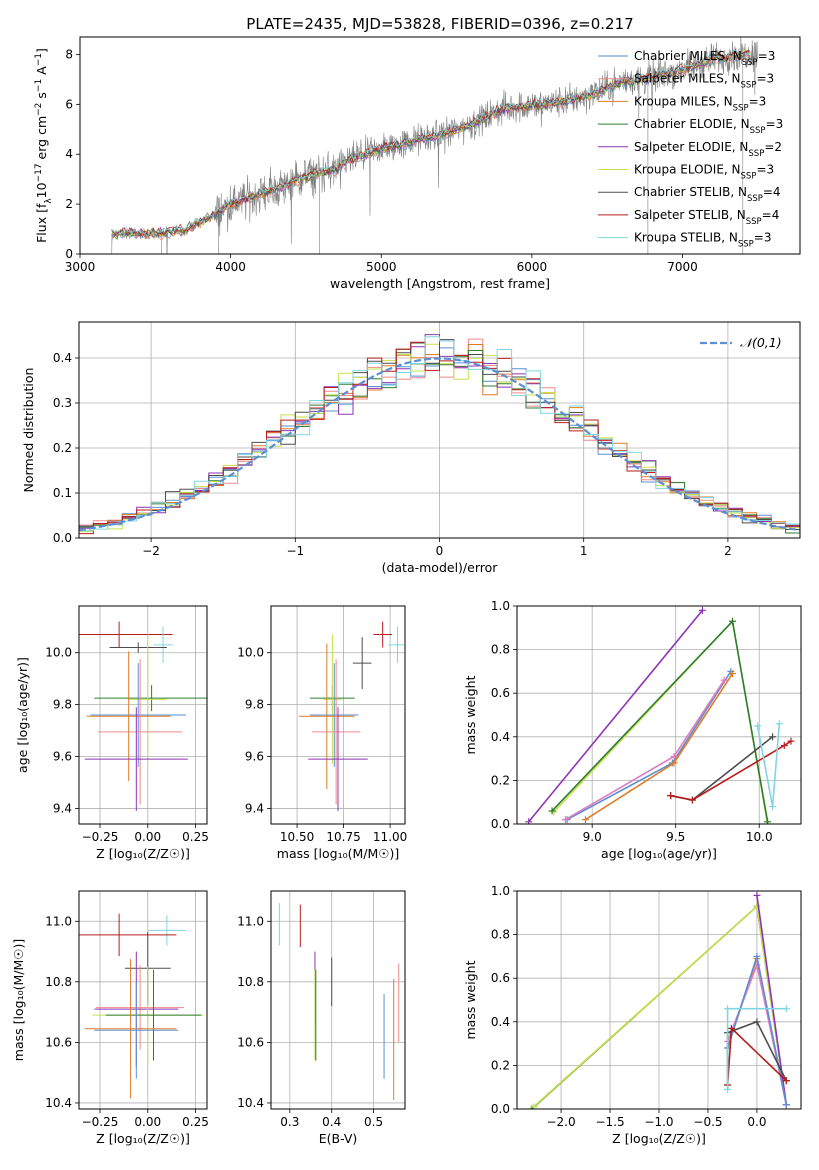  I want to click on massweight_vs_Z-ytick-label: 0.6, so click(500, 978).